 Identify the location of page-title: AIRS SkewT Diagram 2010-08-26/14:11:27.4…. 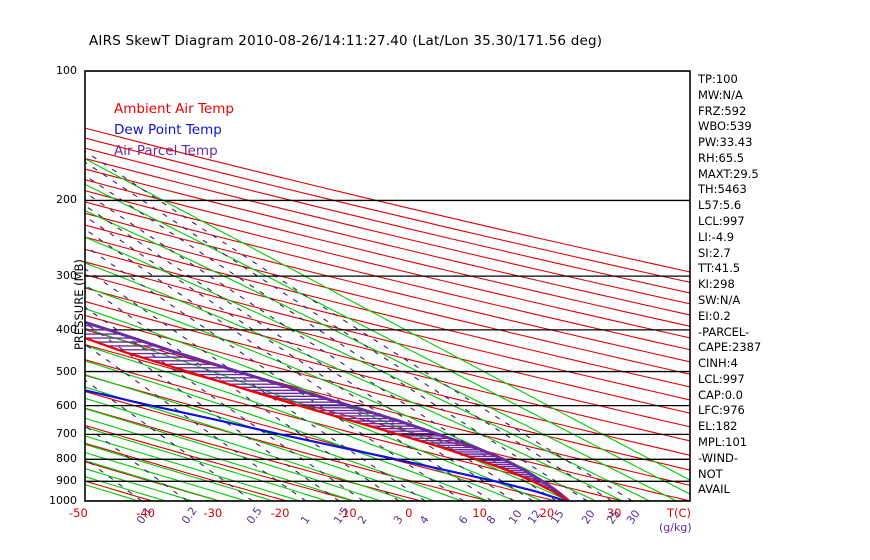
(346, 41).